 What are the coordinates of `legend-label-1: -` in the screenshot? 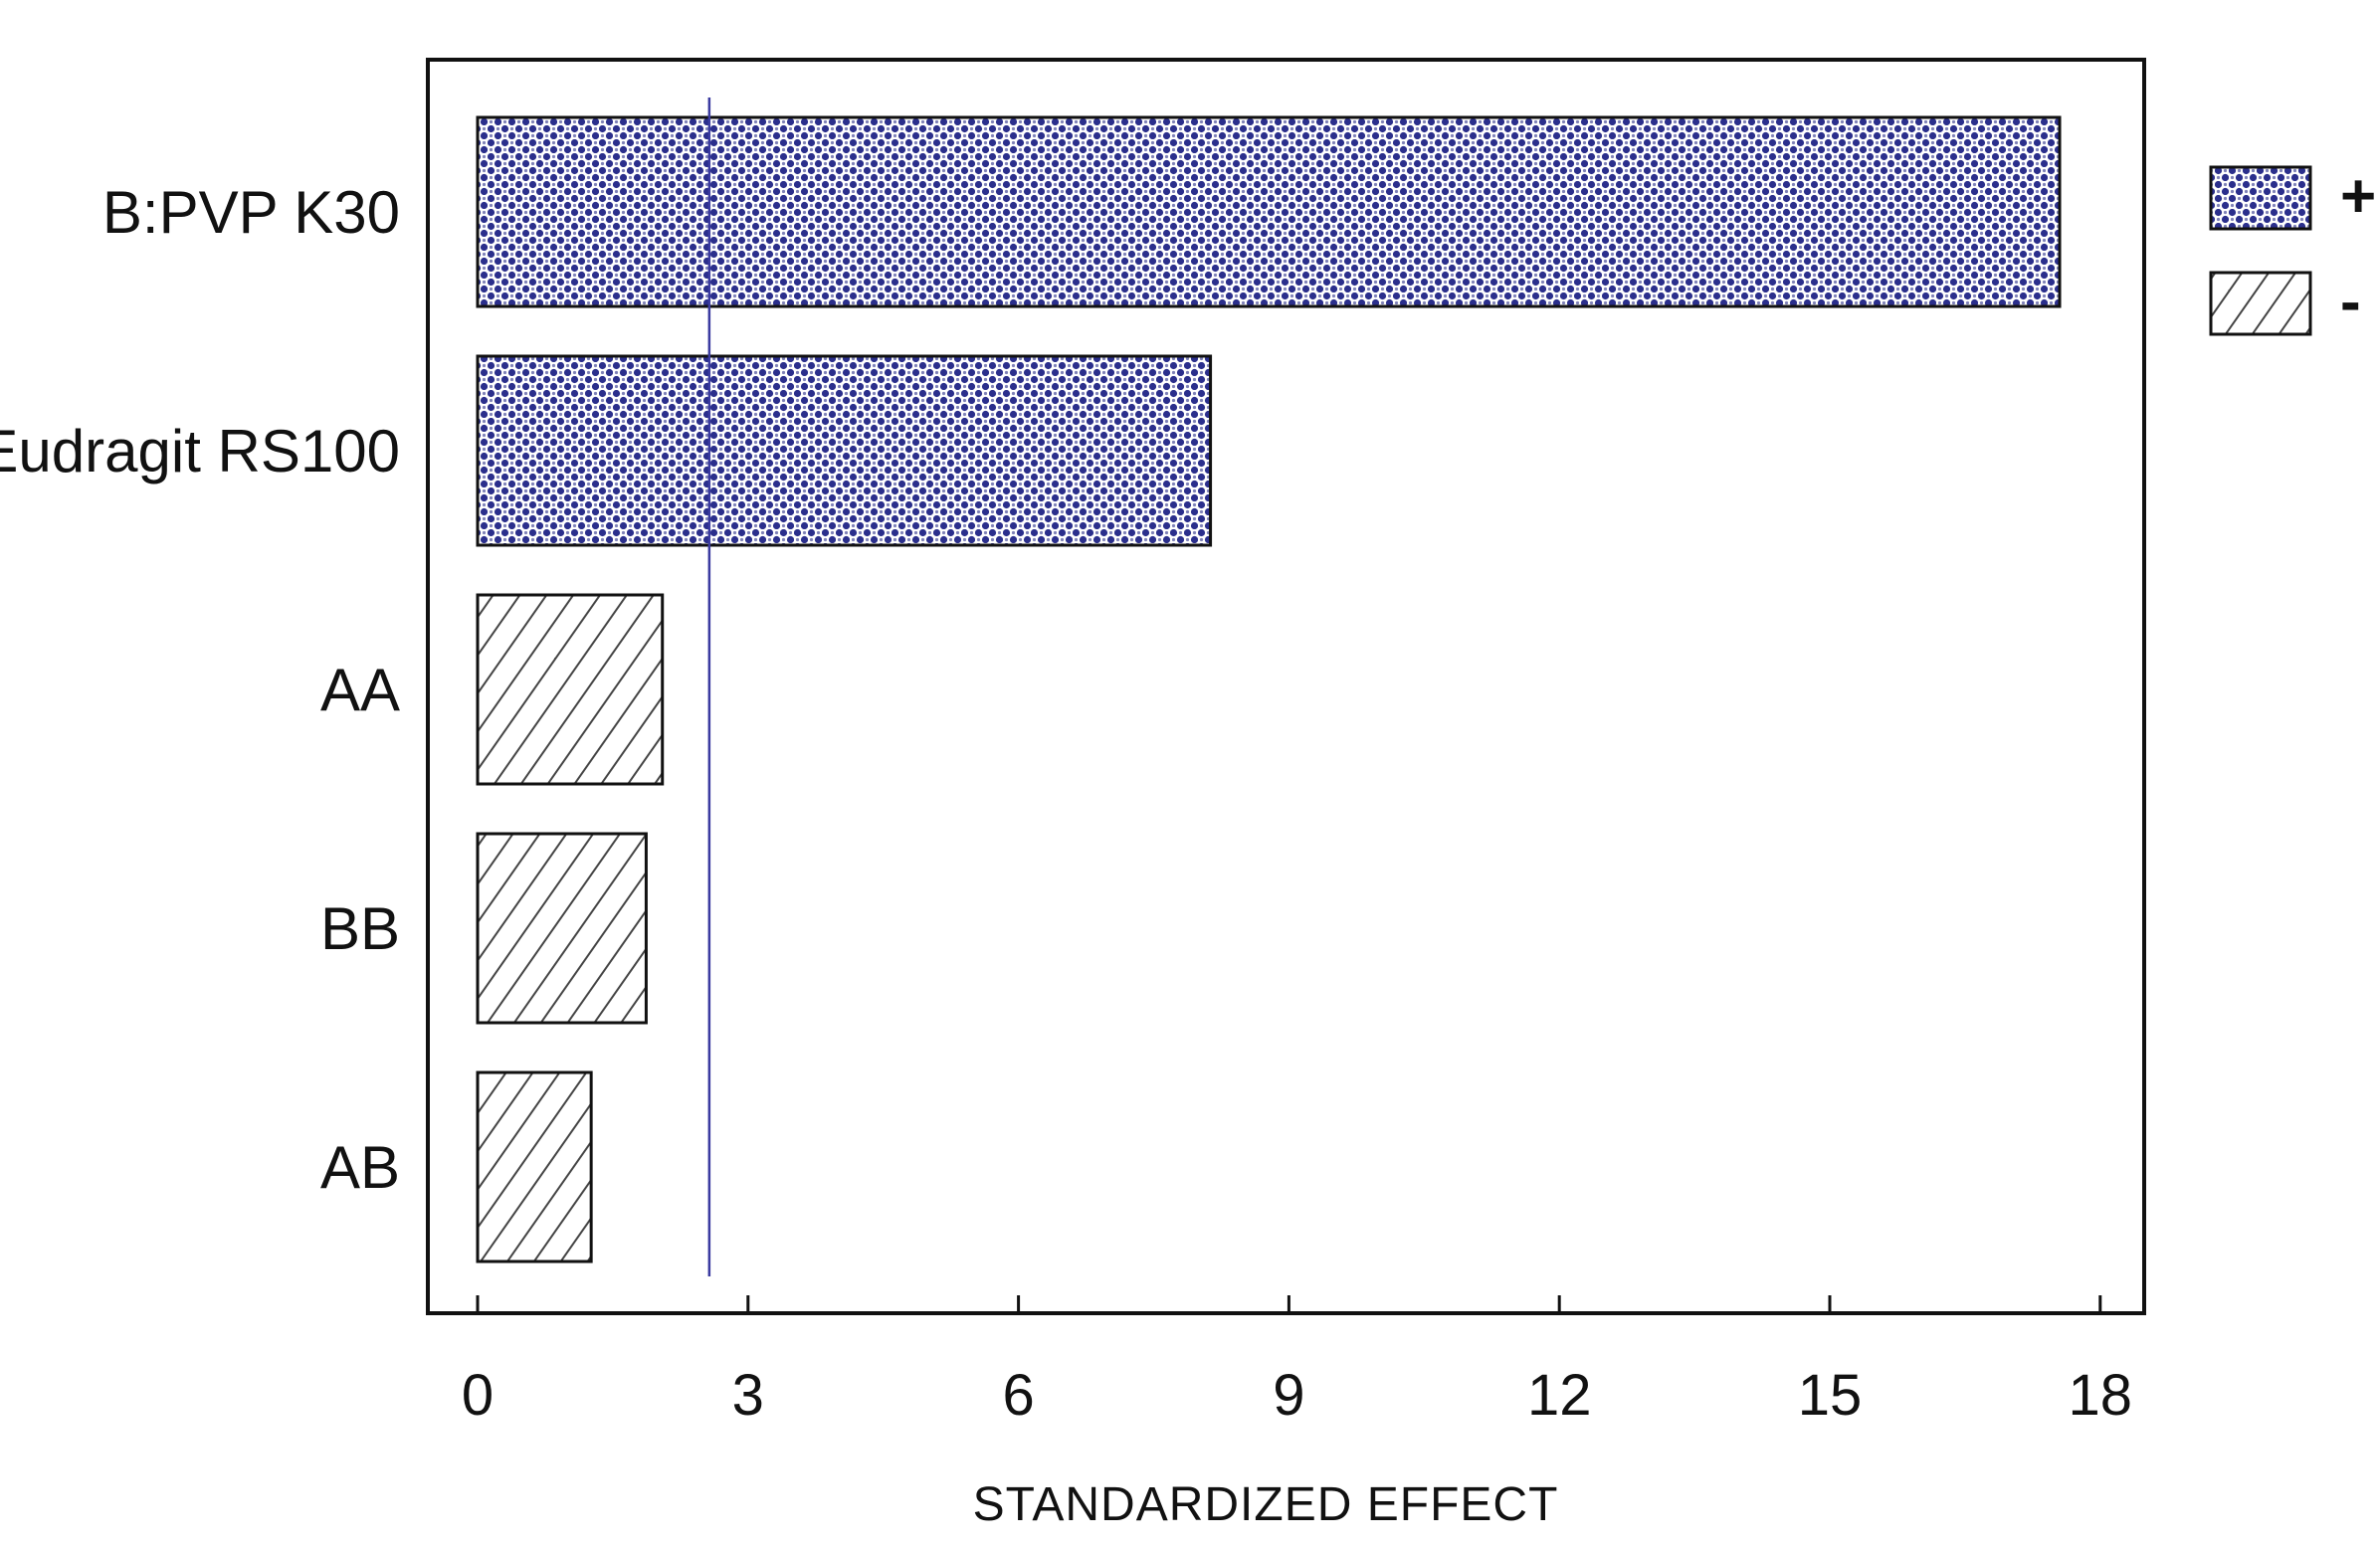 It's located at (2350, 302).